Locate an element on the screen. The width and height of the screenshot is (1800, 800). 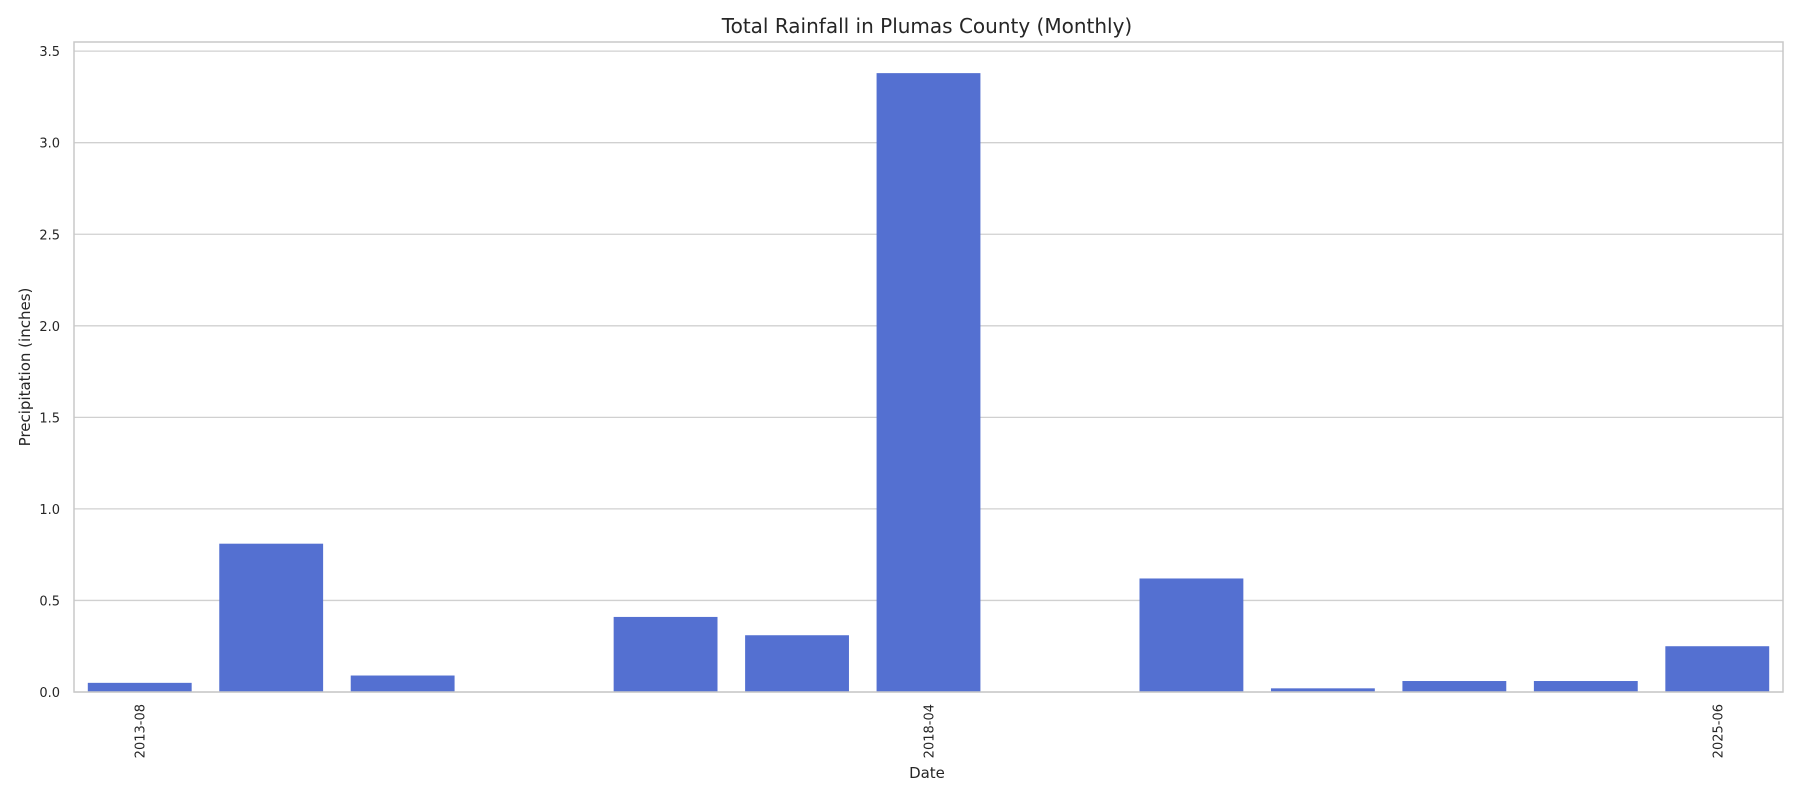
y-tick-label: 3.5 is located at coordinates (49, 52).